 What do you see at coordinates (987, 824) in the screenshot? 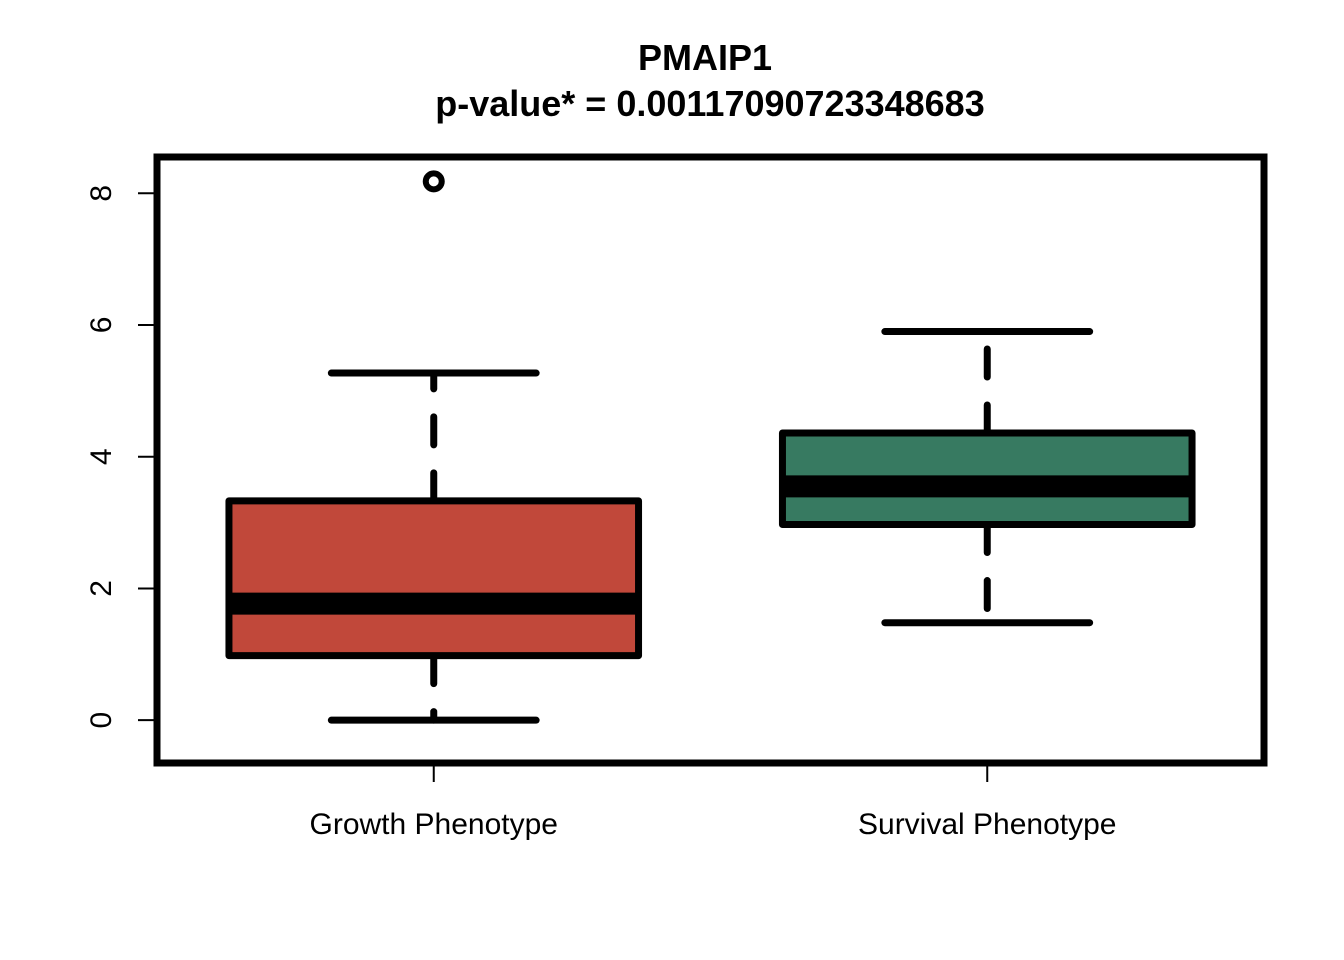
I see `x-tick-label-2: Survival Phenotype` at bounding box center [987, 824].